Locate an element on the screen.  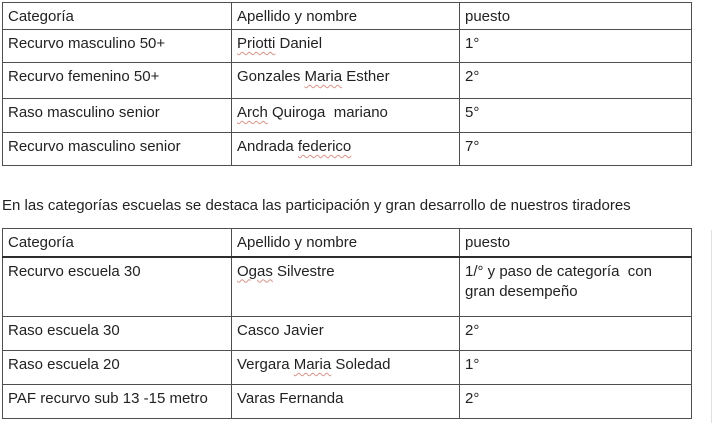
cell-text: Varas Fernanda is located at coordinates (290, 398).